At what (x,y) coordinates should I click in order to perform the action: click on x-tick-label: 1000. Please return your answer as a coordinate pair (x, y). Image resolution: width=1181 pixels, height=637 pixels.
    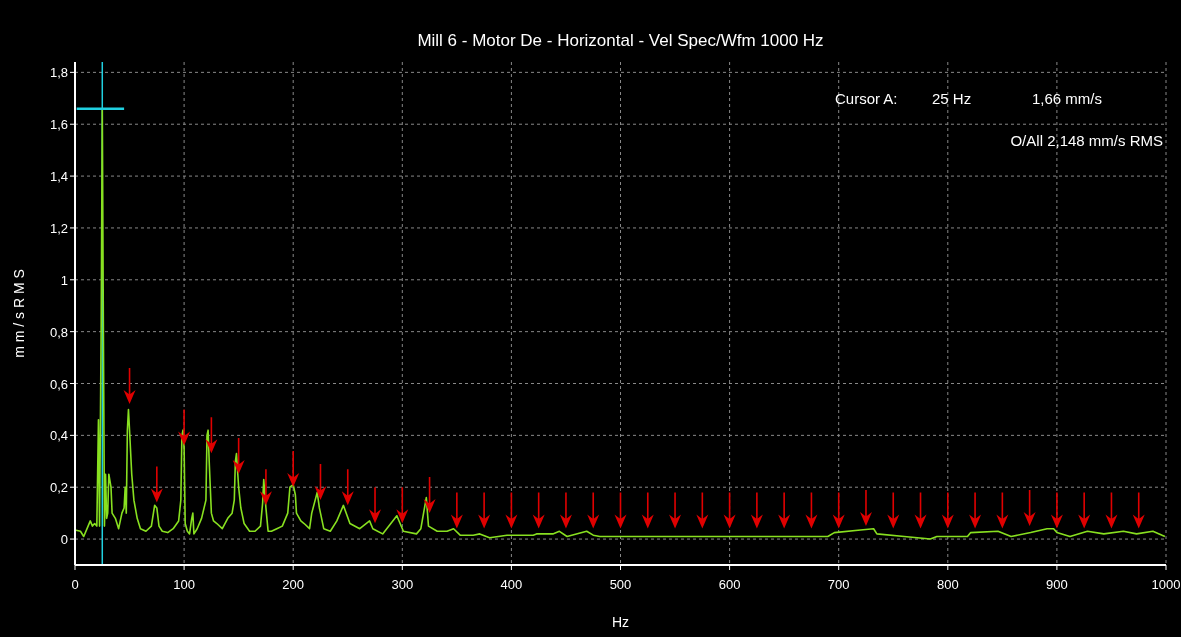
    Looking at the image, I should click on (1166, 584).